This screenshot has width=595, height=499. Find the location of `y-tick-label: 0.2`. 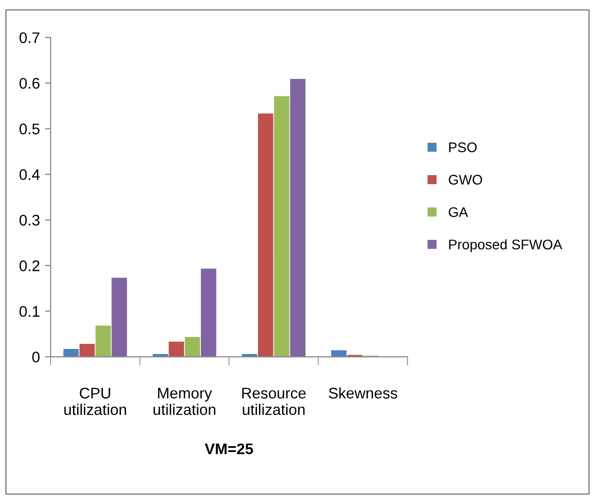

y-tick-label: 0.2 is located at coordinates (30, 266).